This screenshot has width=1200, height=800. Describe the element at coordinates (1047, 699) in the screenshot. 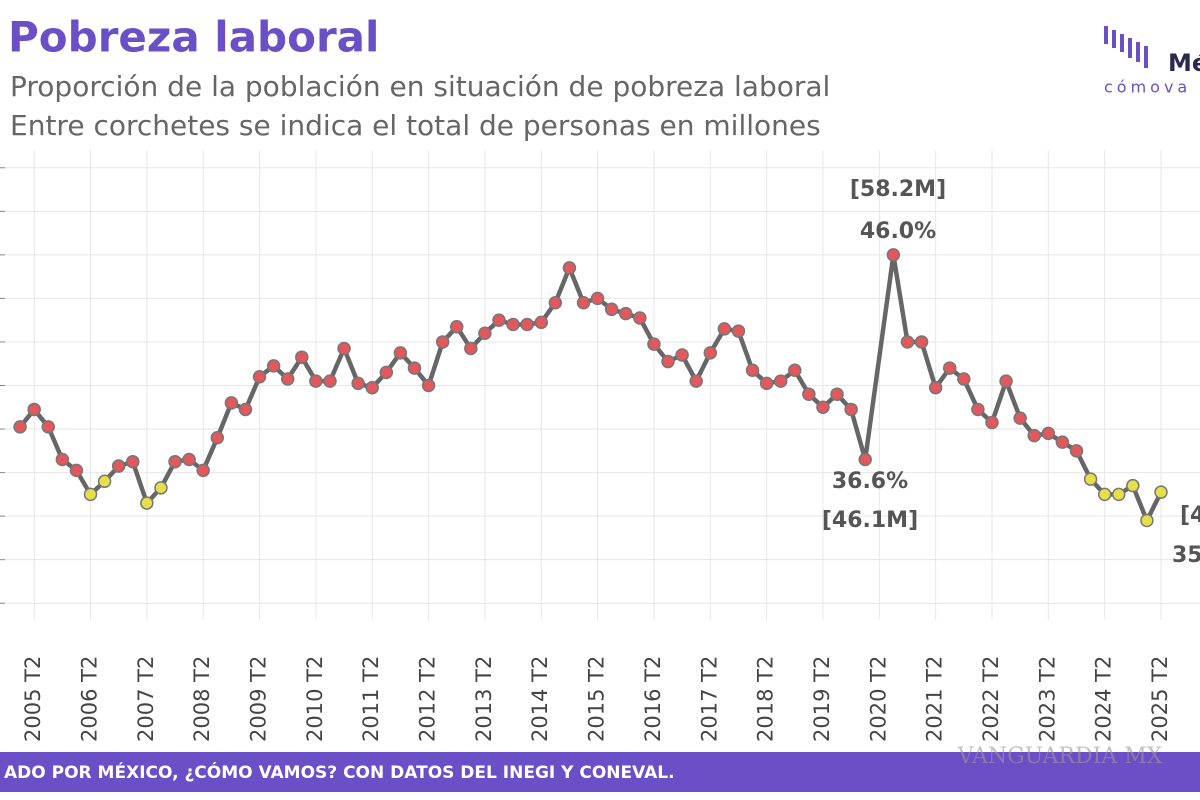

I see `x-tick-label: 2023 T2` at that location.